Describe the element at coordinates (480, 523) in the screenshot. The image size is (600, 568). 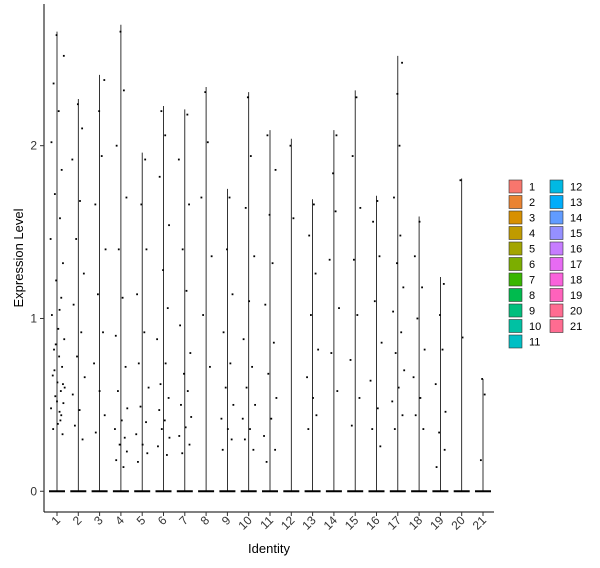
I see `x-tick-label: 21` at that location.